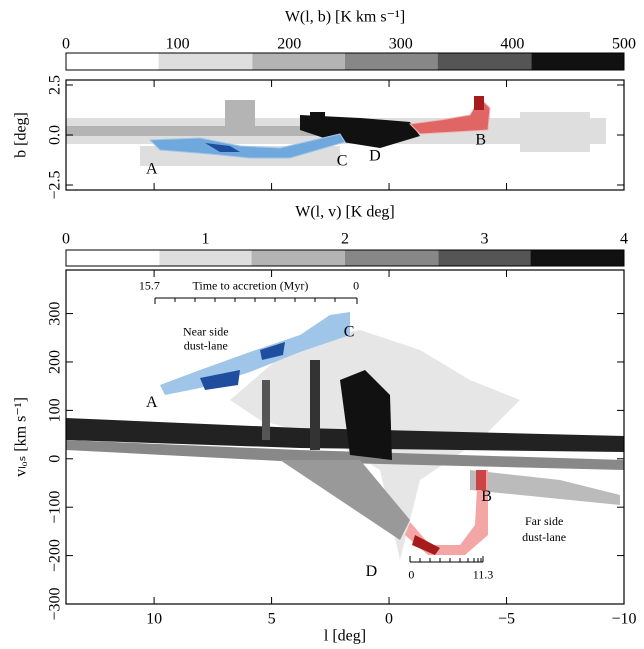 The image size is (644, 649). I want to click on y-tick-label: −200, so click(55, 555).